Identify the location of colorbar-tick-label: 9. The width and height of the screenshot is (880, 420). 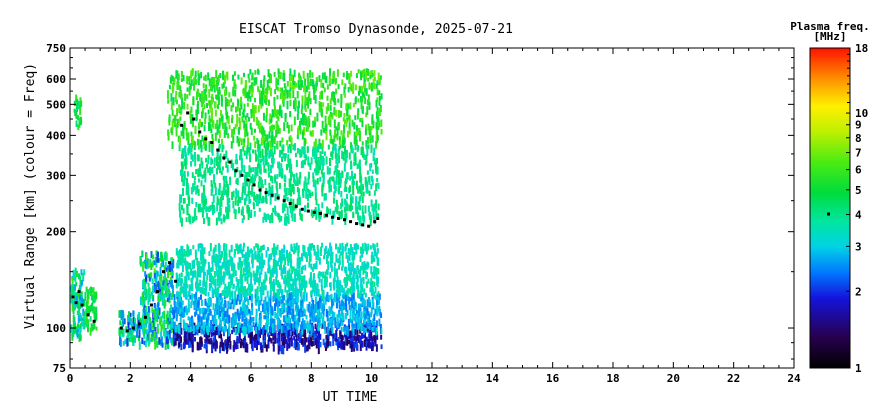
(858, 125).